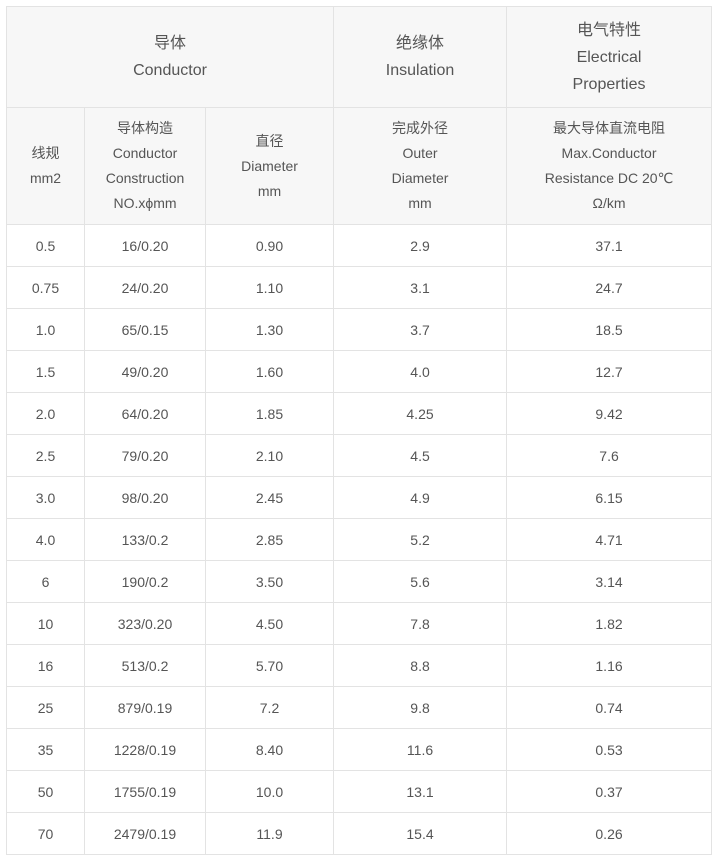 This screenshot has height=861, width=717. I want to click on data-row: 2.5 79/0.20 2.10 4.5 7.6, so click(359, 455).